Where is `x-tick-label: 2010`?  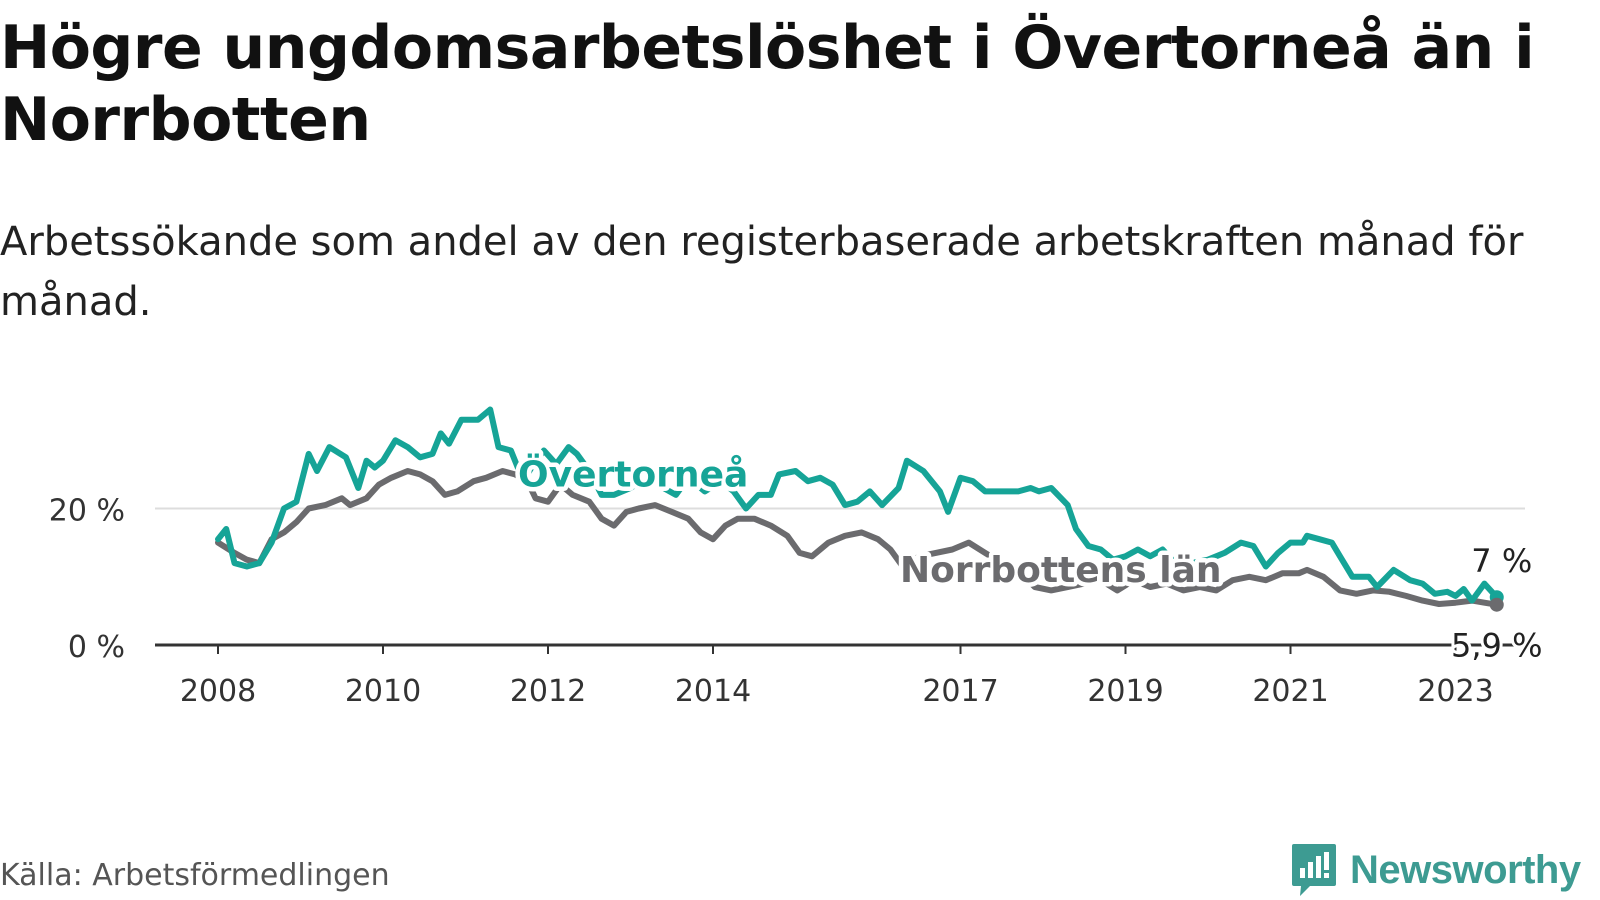
x-tick-label: 2010 is located at coordinates (383, 691).